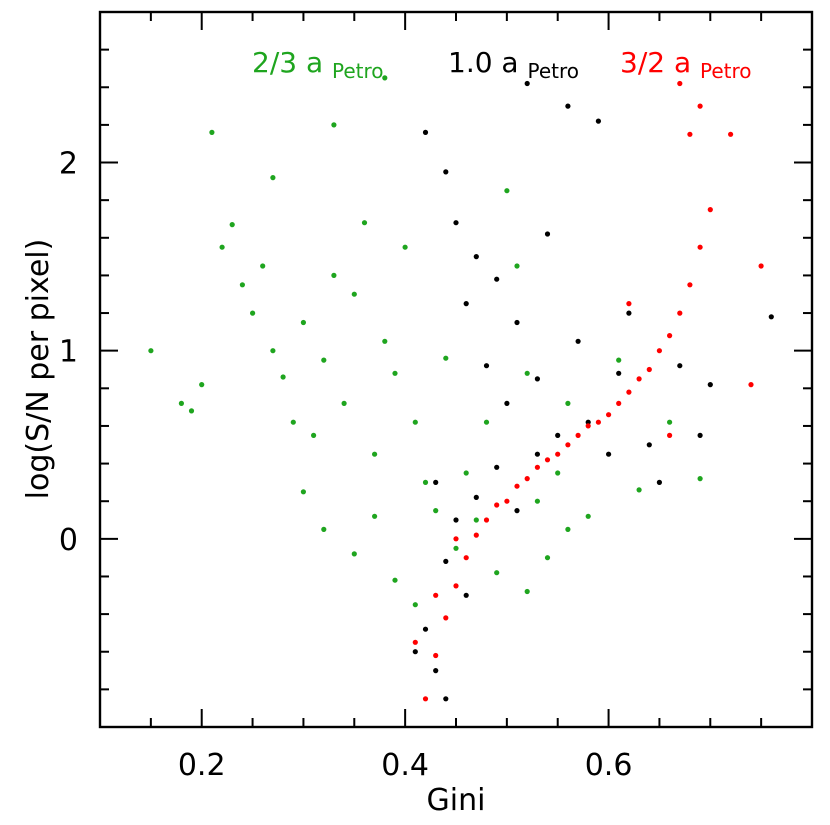 The image size is (830, 825). I want to click on legend-black: 1.0 a Petro, so click(513, 64).